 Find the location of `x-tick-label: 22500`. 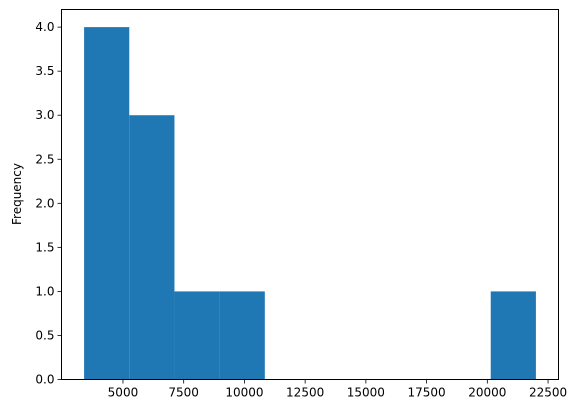

x-tick-label: 22500 is located at coordinates (548, 393).